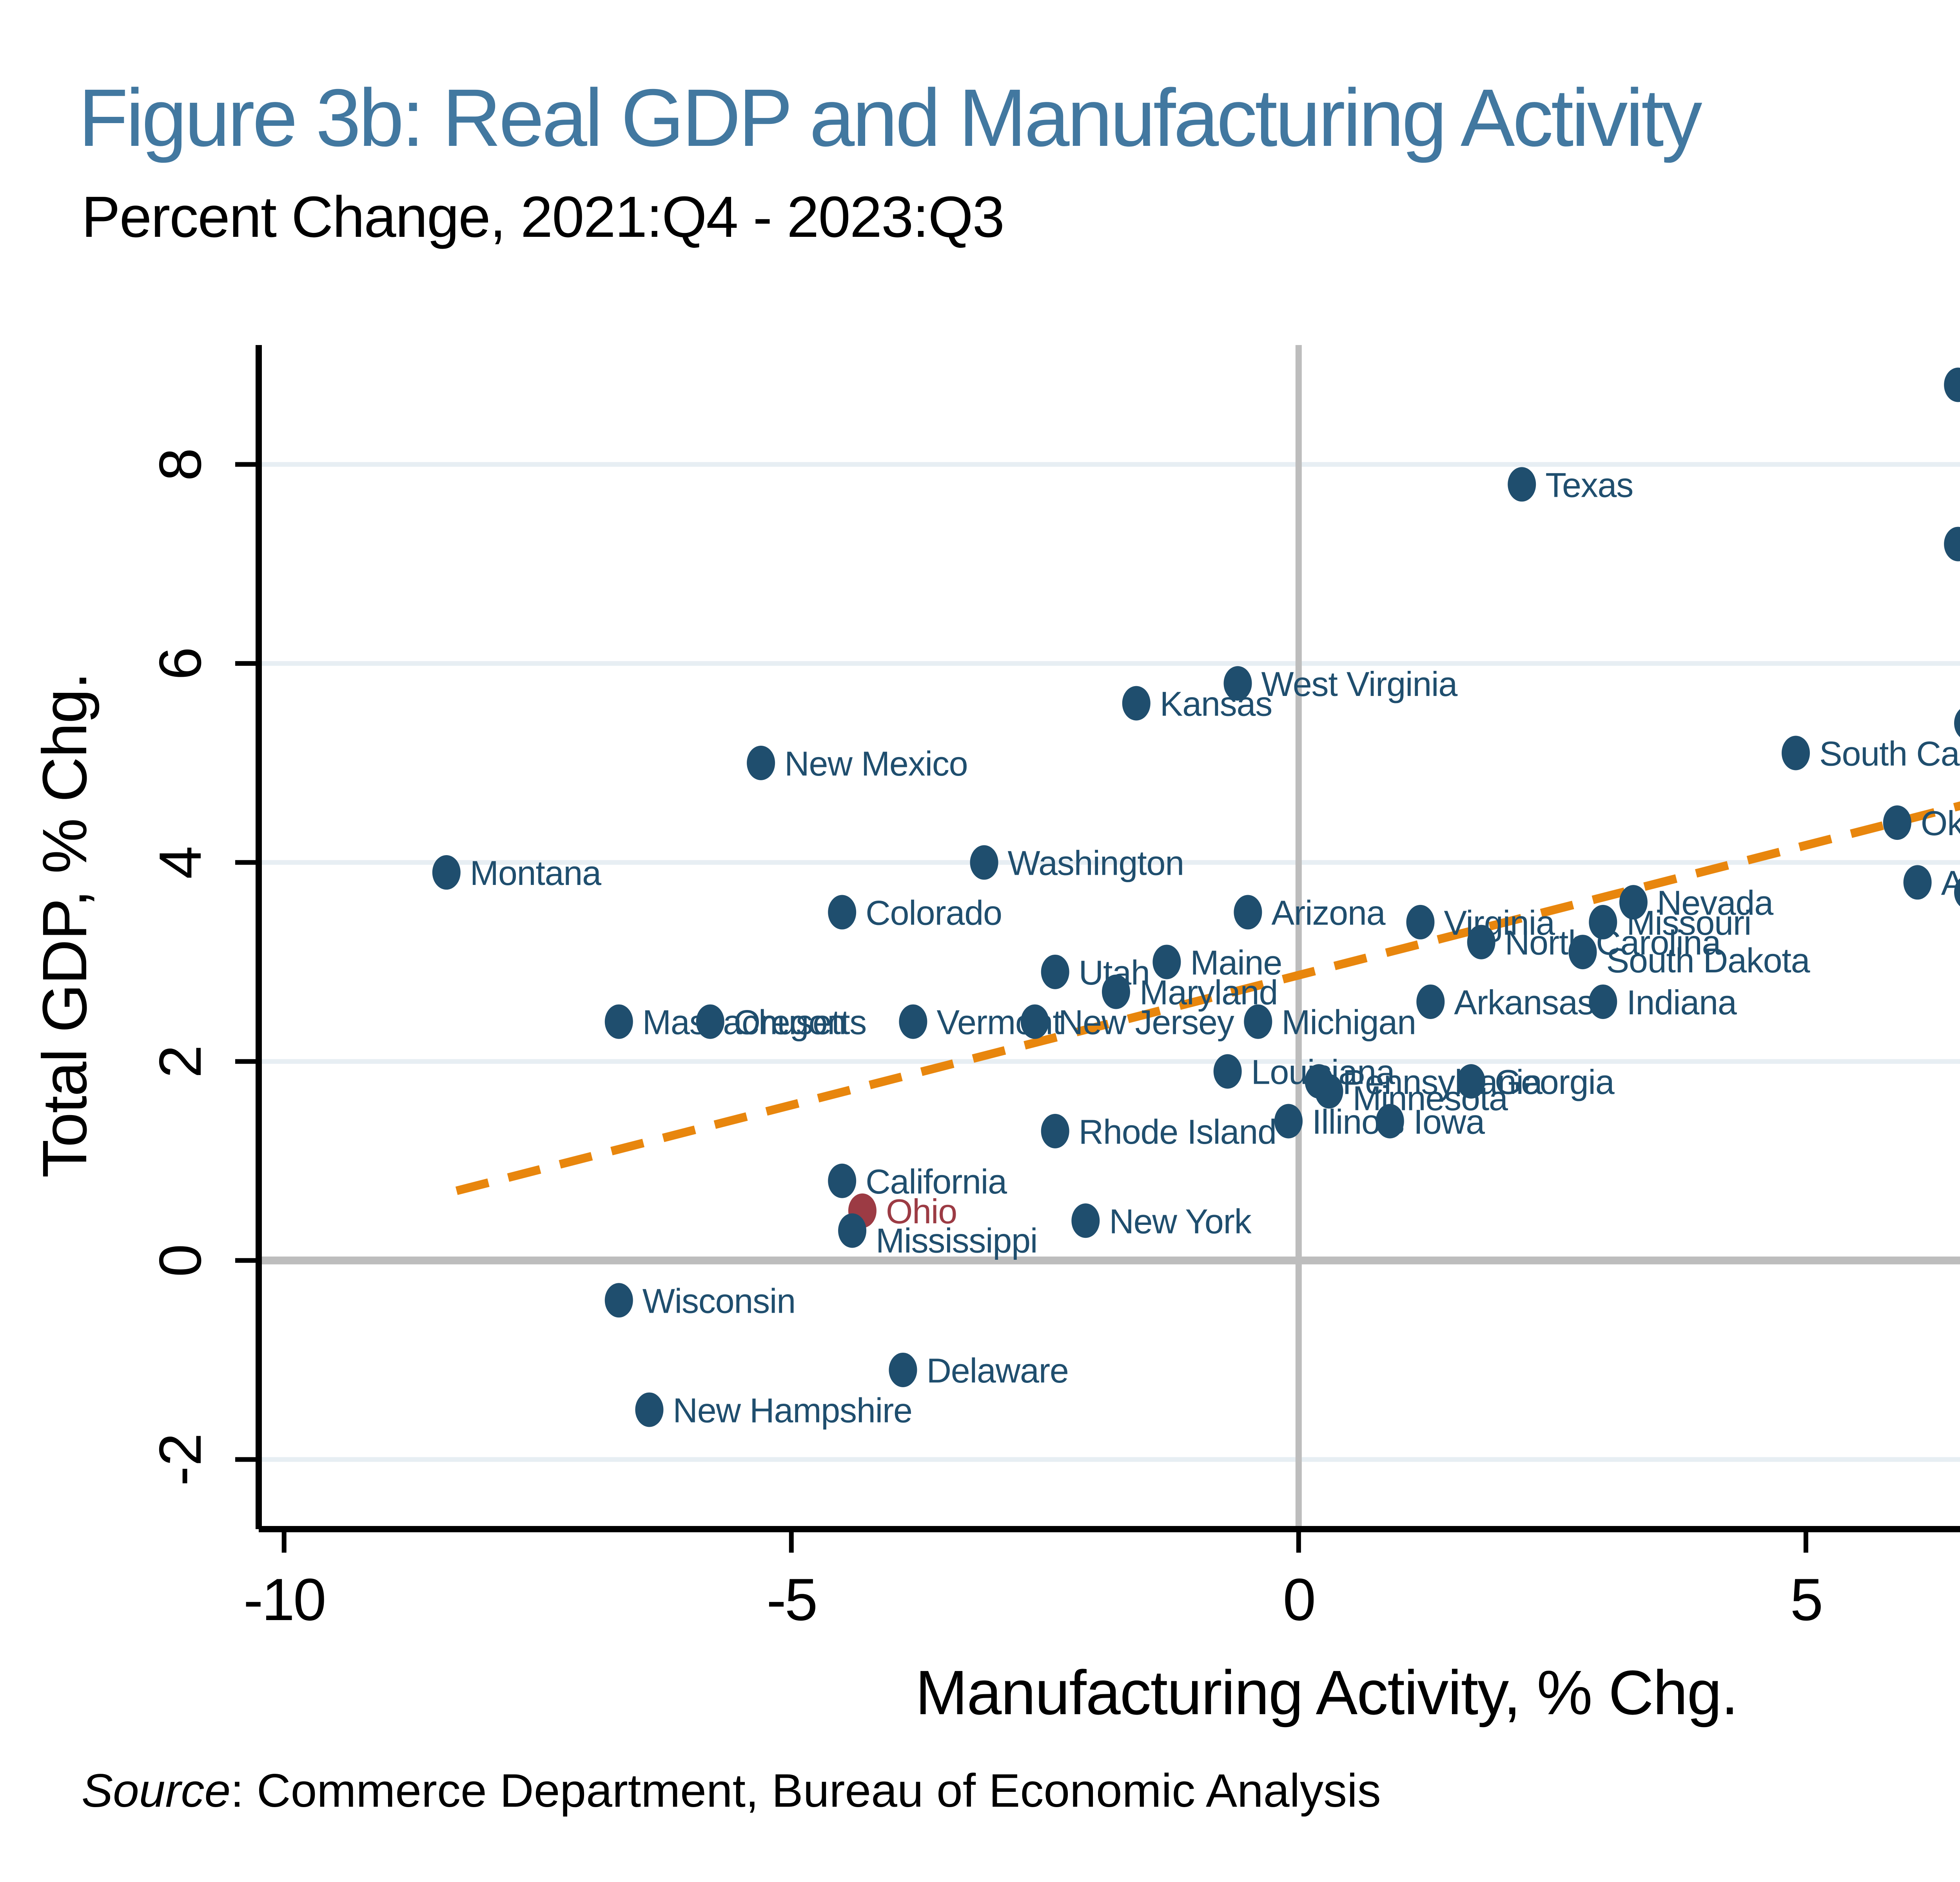  I want to click on y-tick-label-6: 6, so click(180, 663).